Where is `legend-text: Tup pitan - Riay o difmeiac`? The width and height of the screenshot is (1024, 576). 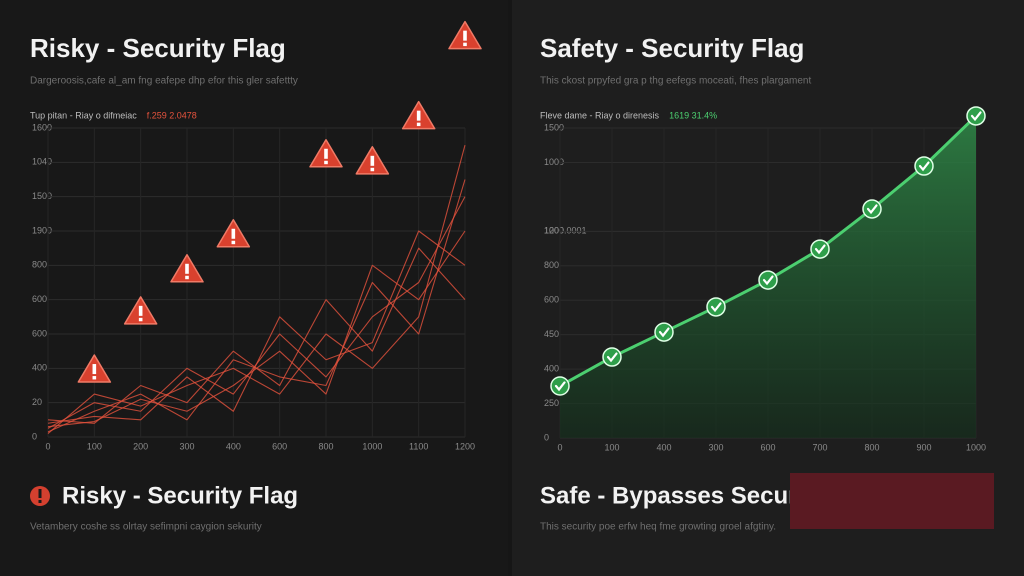 legend-text: Tup pitan - Riay o difmeiac is located at coordinates (83, 115).